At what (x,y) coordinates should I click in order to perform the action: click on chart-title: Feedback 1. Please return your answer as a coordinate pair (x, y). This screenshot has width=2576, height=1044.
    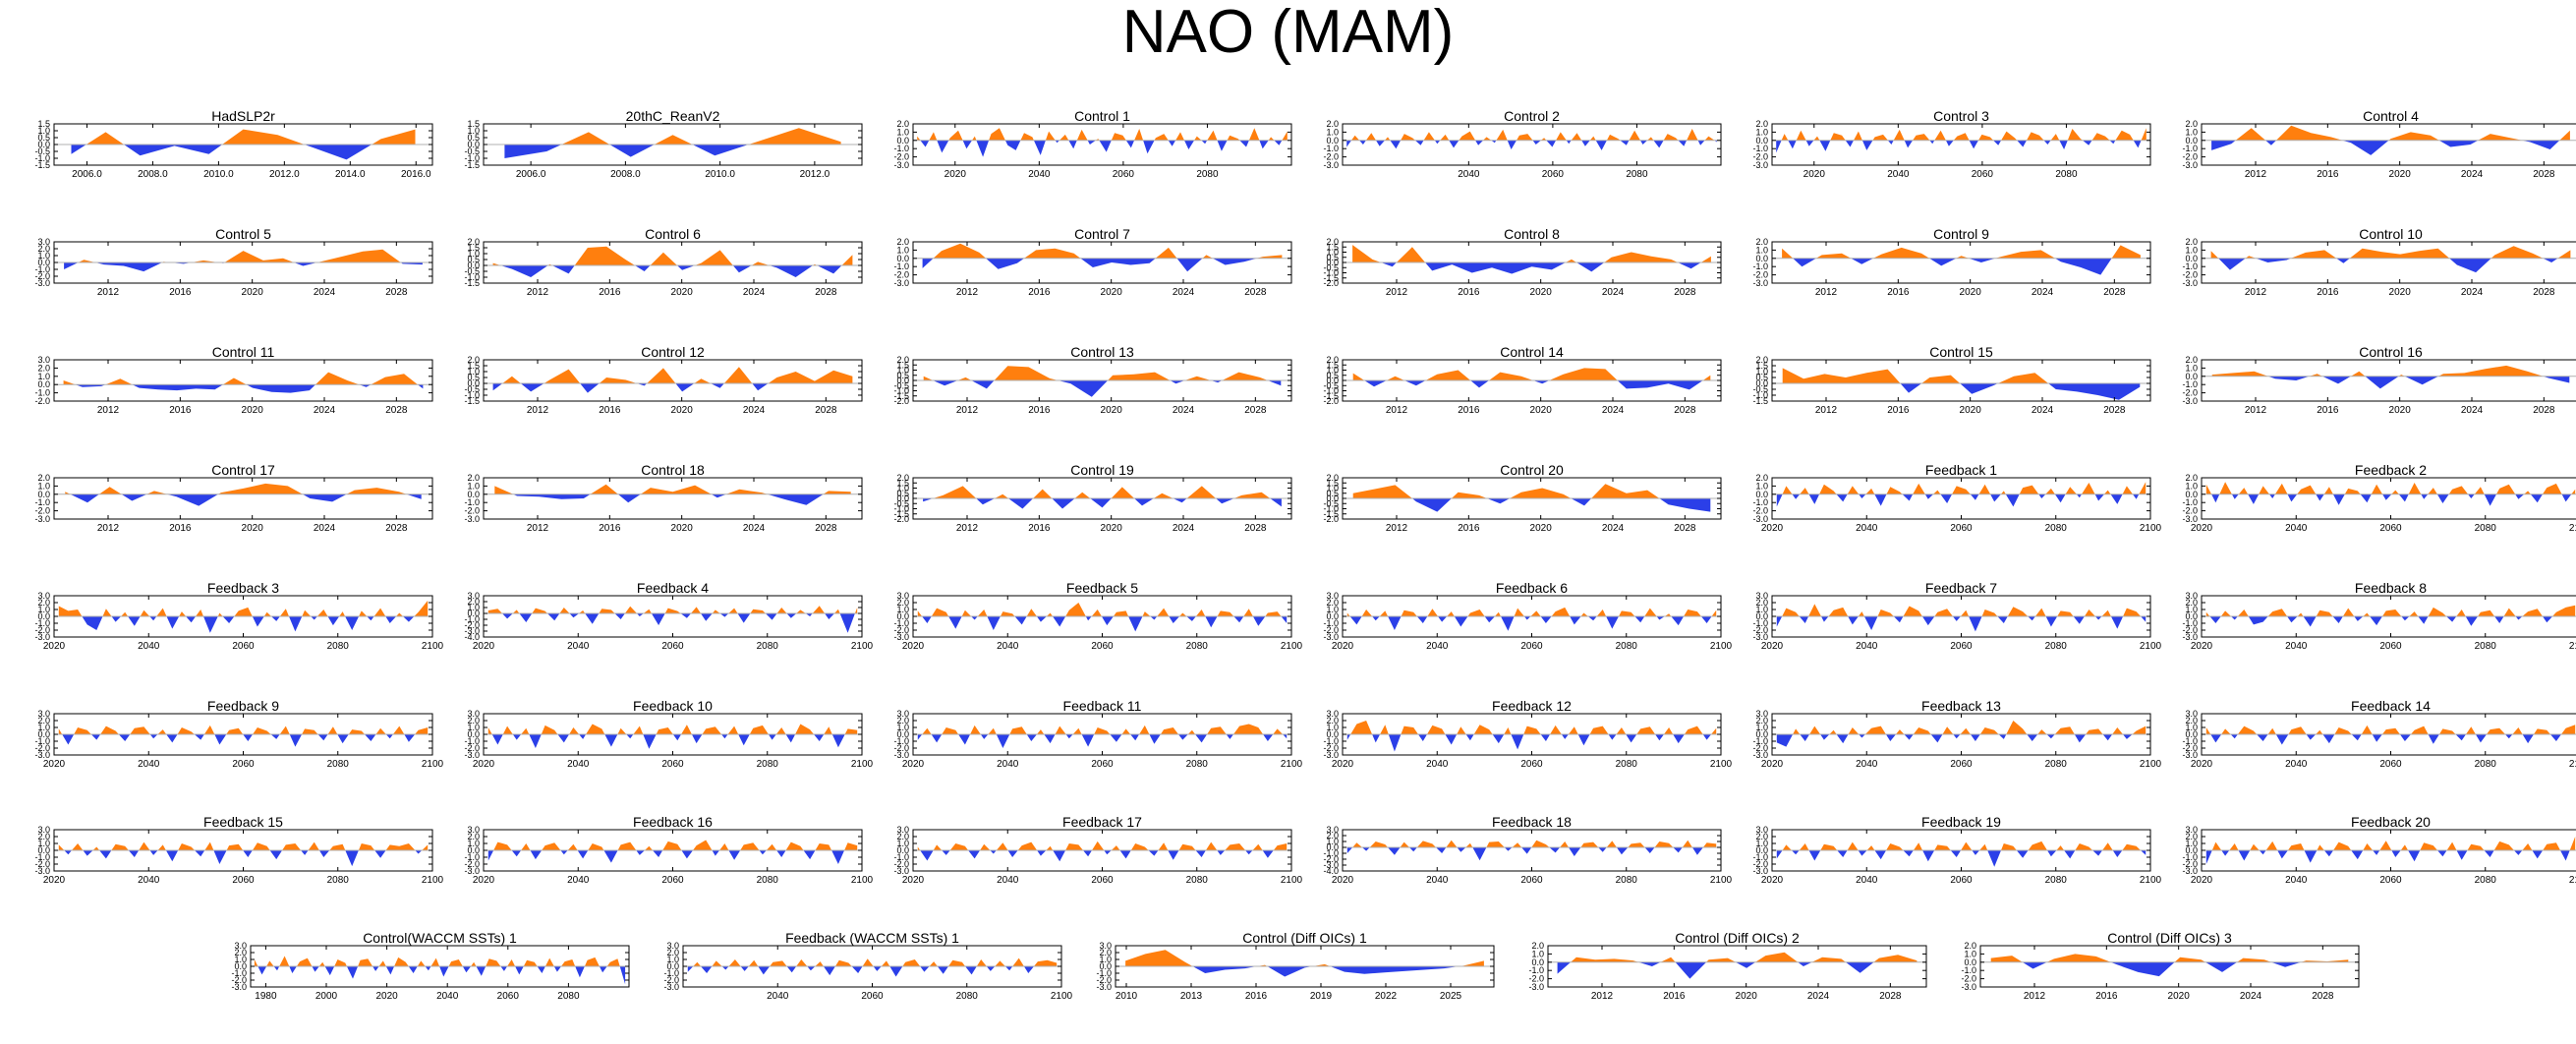
    Looking at the image, I should click on (1961, 470).